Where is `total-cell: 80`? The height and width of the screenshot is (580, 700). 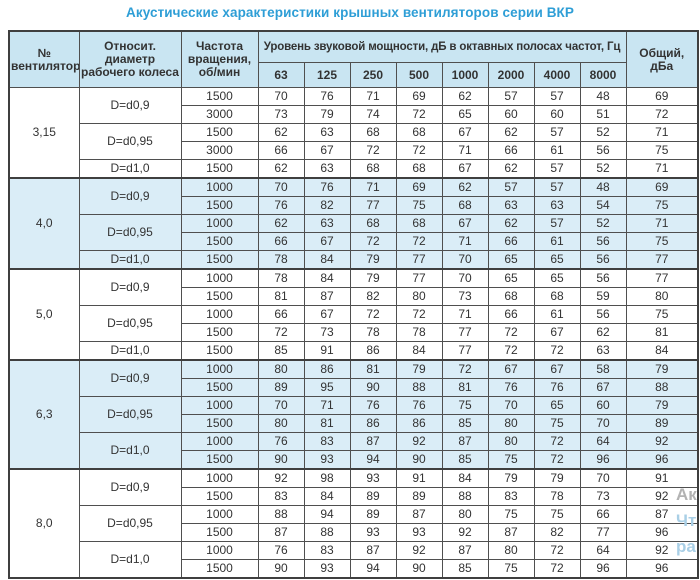
total-cell: 80 is located at coordinates (662, 296).